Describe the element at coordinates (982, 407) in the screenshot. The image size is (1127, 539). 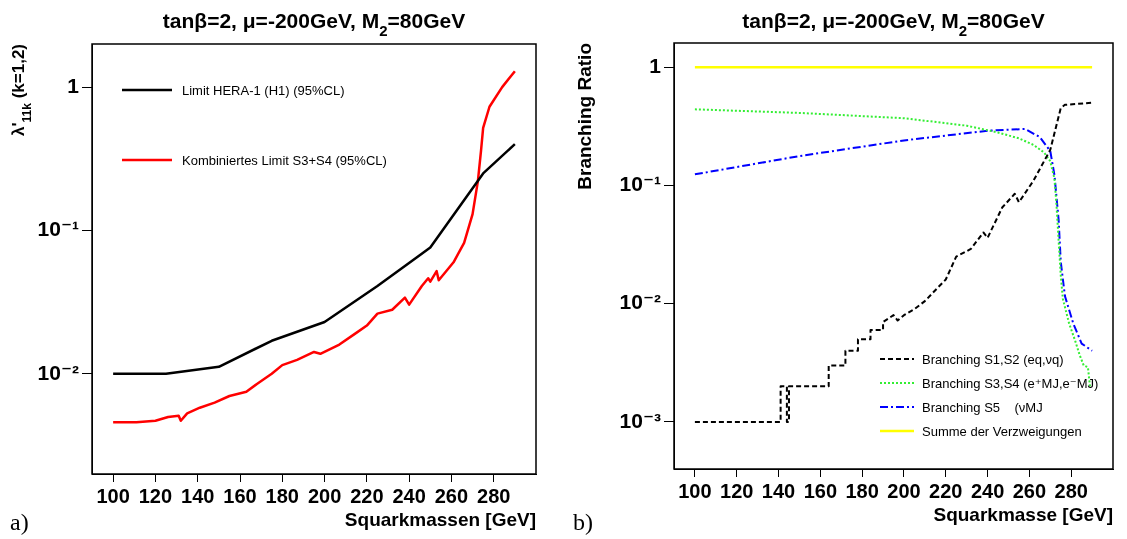
I see `legend-label: Branching S5 (νMJ` at that location.